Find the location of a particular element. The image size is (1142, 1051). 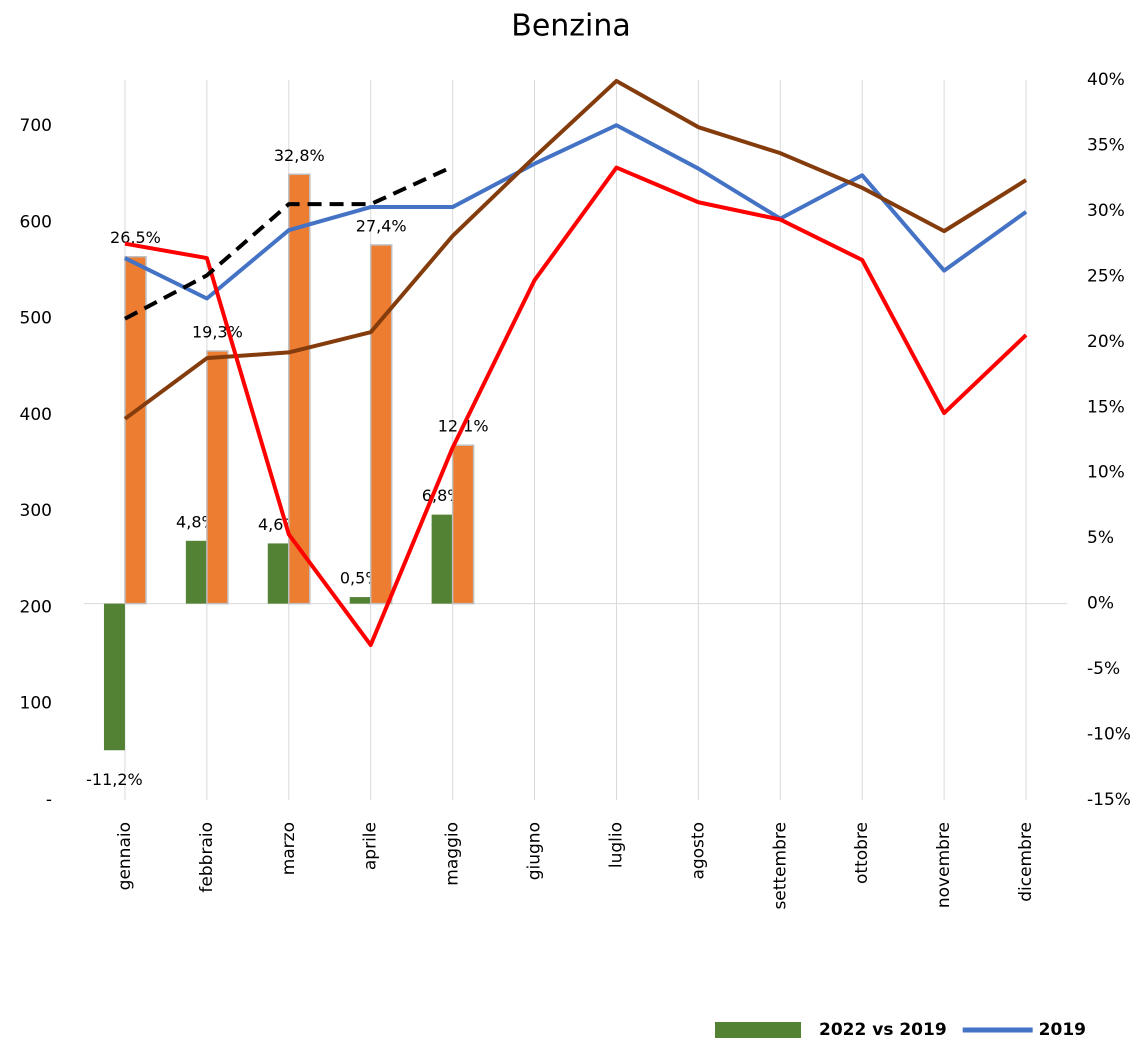

y-tick-label: 600 is located at coordinates (36, 222).